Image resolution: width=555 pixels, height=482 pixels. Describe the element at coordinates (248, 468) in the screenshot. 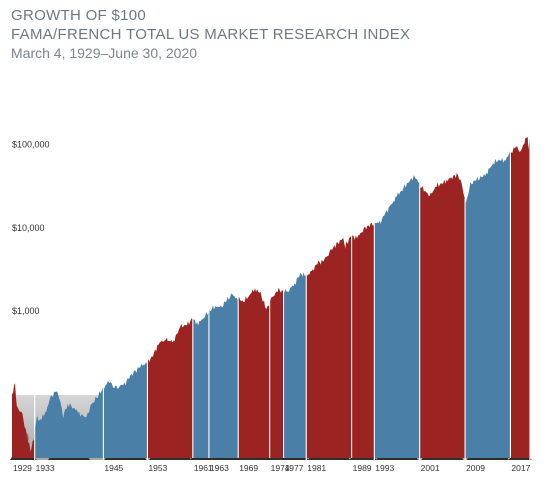

I see `x-tick-label-1969: 1969` at that location.